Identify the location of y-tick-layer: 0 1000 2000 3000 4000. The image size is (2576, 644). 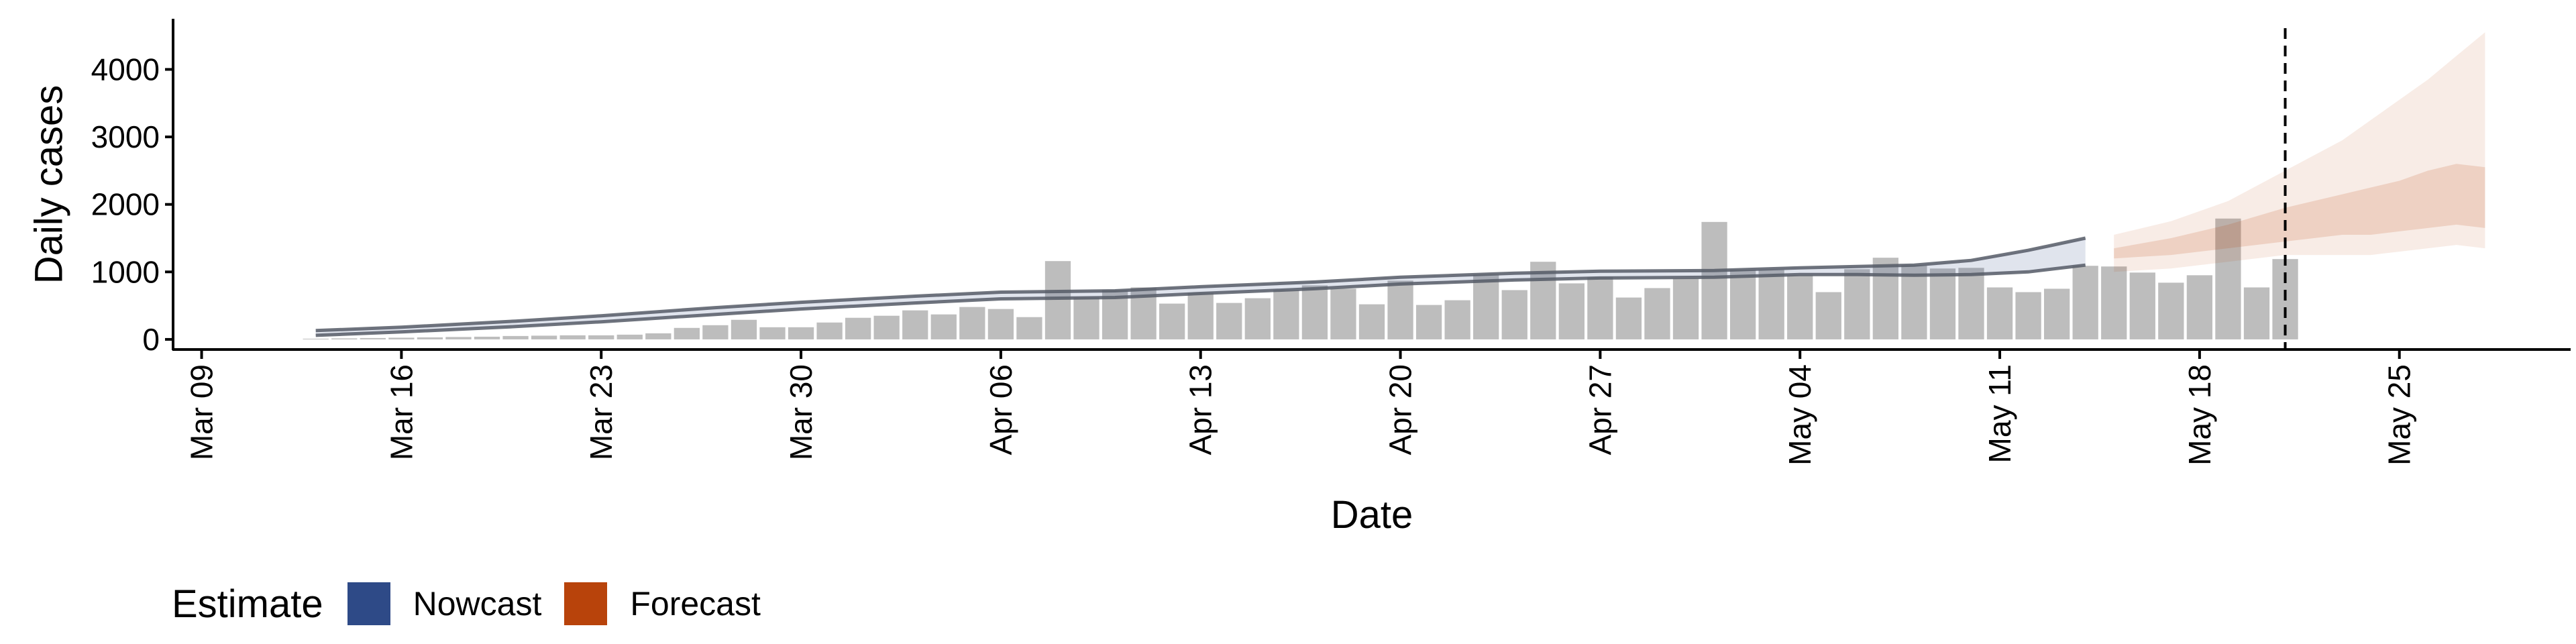
(132, 204).